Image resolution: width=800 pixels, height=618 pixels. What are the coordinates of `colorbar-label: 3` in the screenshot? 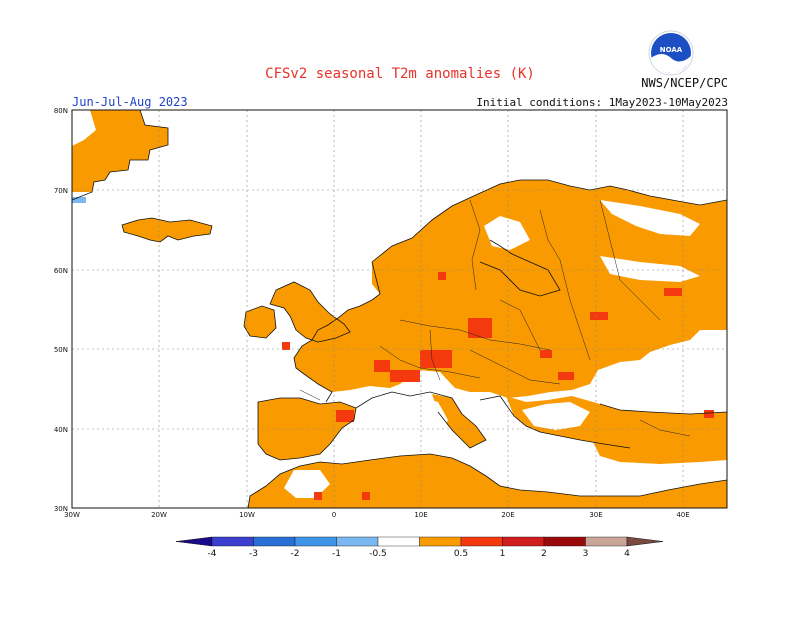 It's located at (586, 554).